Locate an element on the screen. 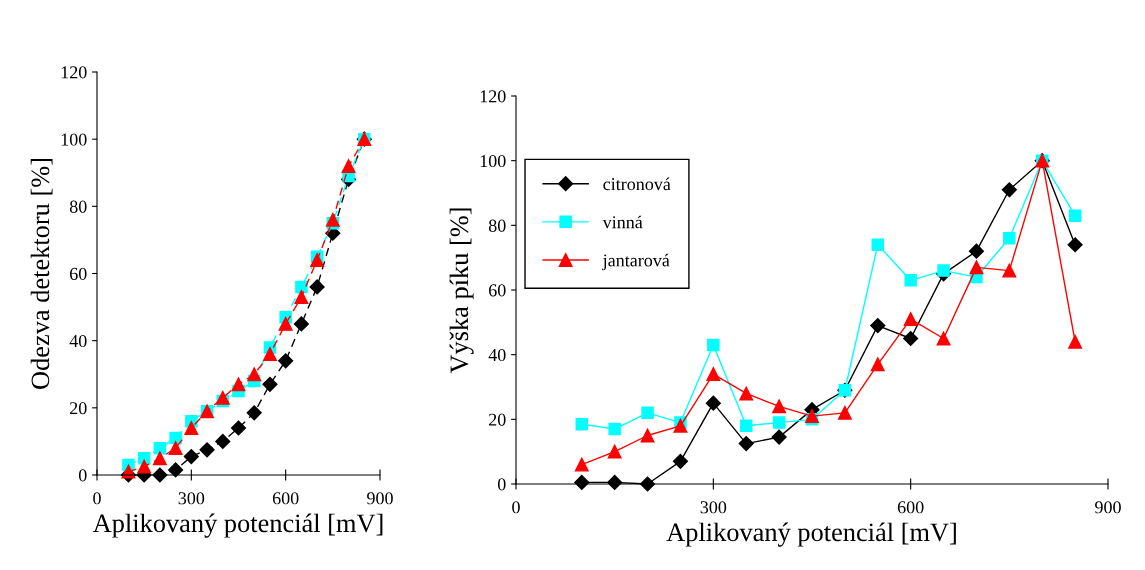 The image size is (1145, 570). y-axis-title: Odezva detektoru [%] is located at coordinates (41, 273).